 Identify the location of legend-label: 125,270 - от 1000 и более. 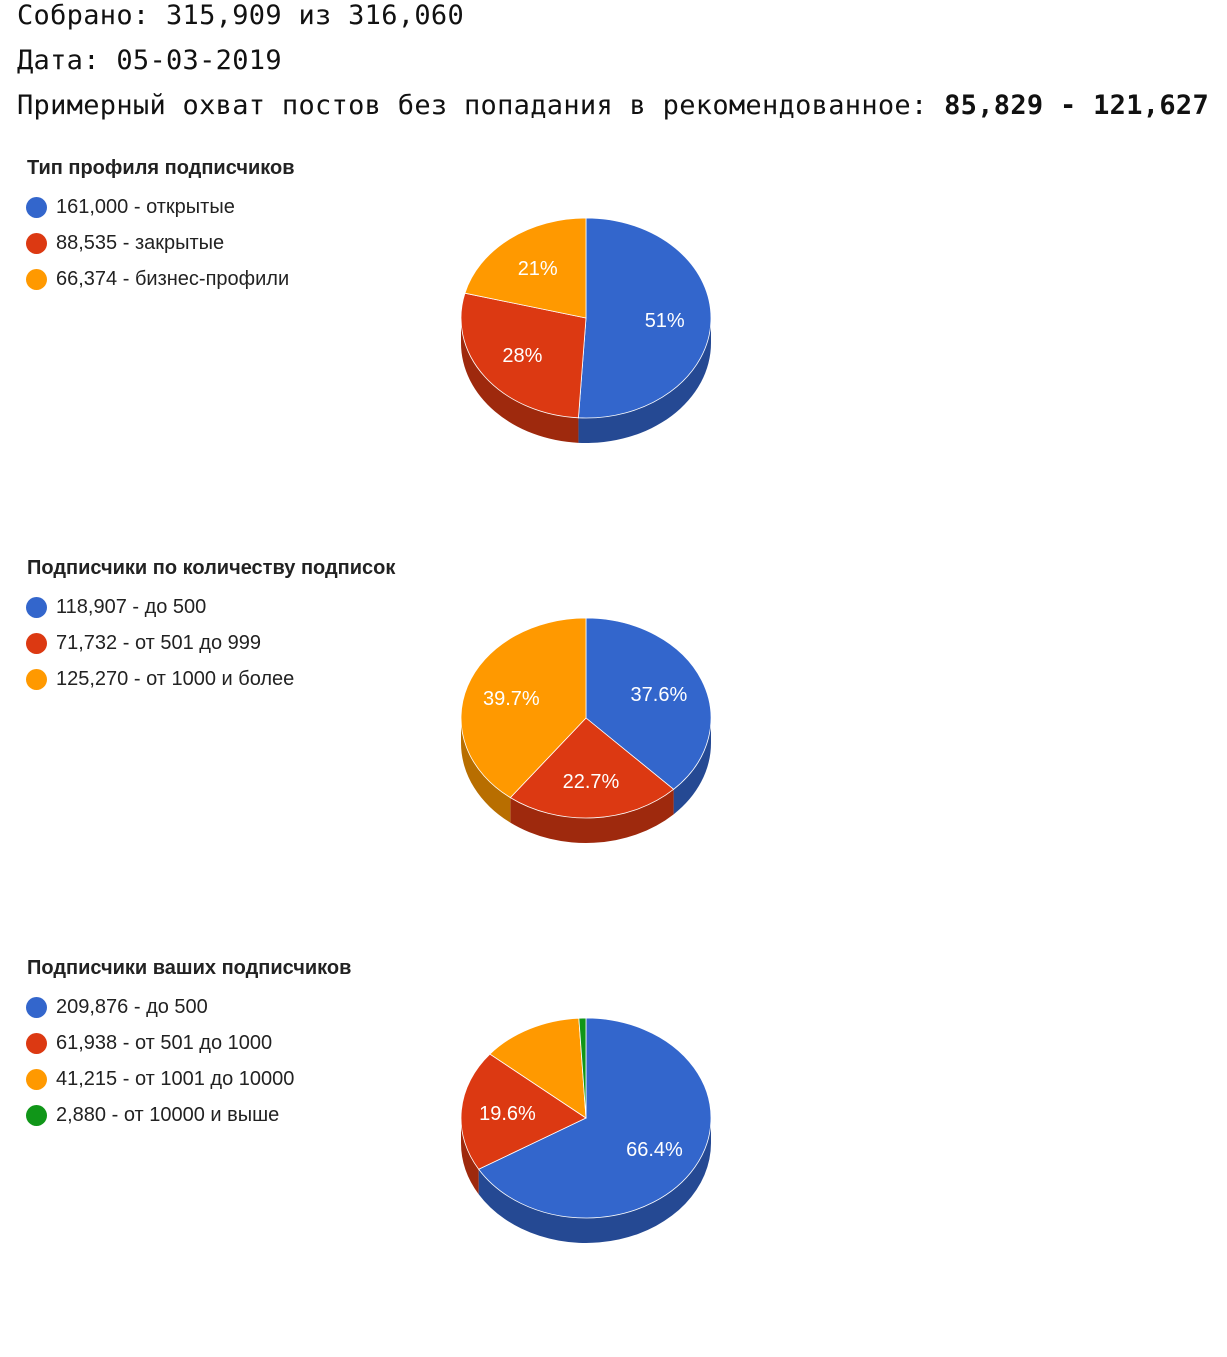
(175, 679).